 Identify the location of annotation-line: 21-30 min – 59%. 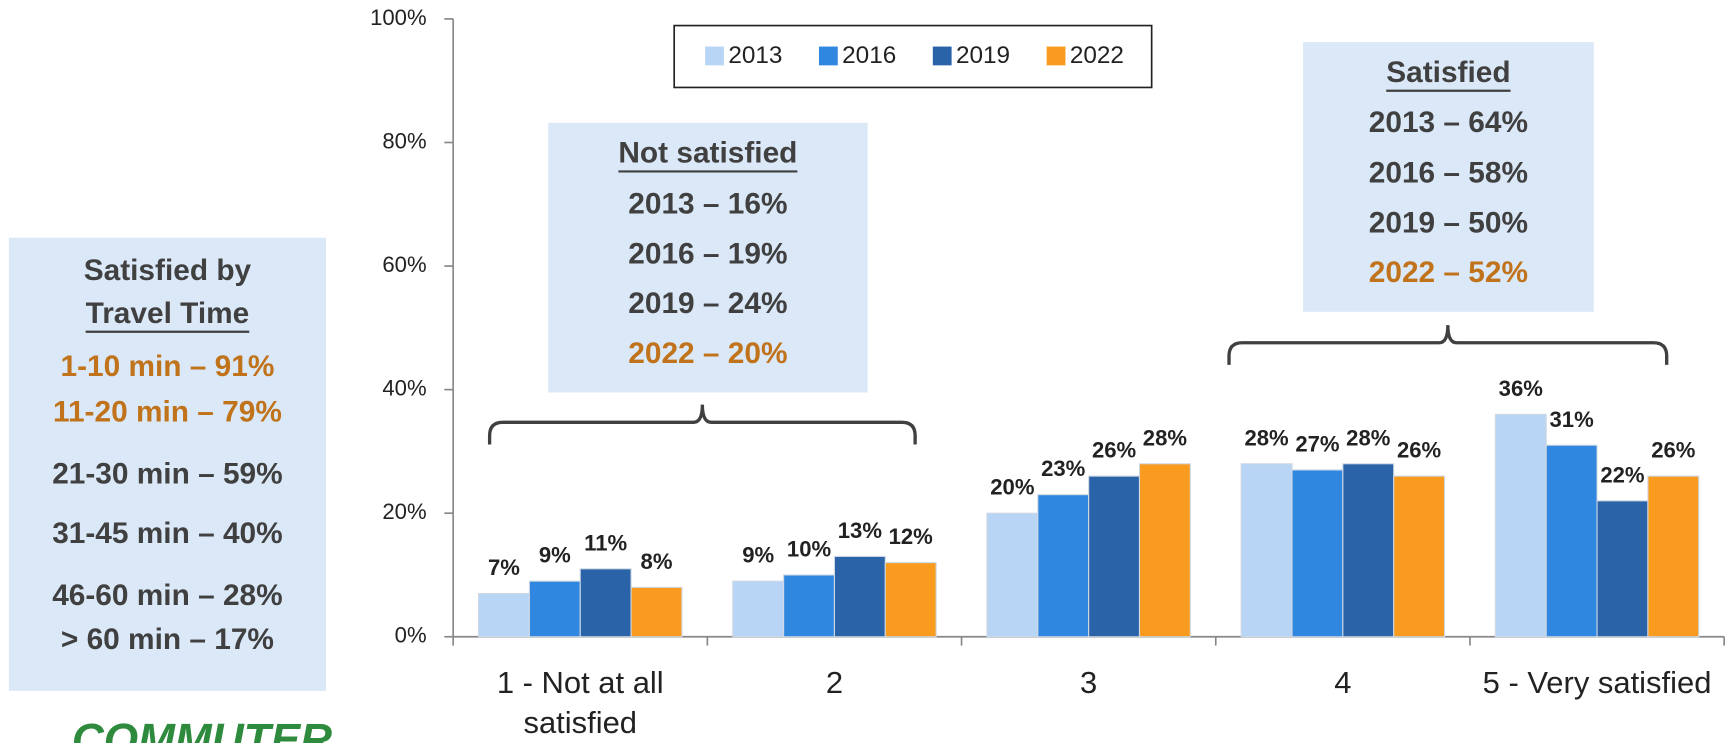
(167, 473).